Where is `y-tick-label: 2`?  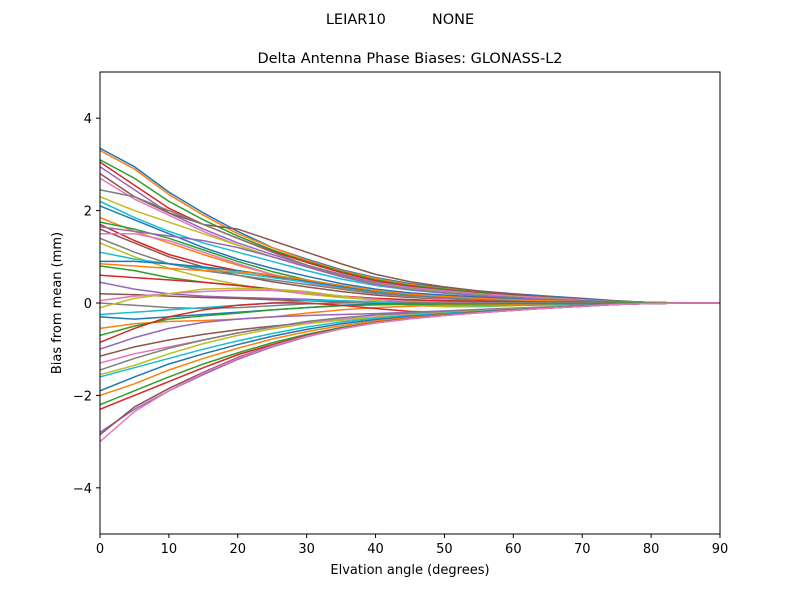
y-tick-label: 2 is located at coordinates (88, 212).